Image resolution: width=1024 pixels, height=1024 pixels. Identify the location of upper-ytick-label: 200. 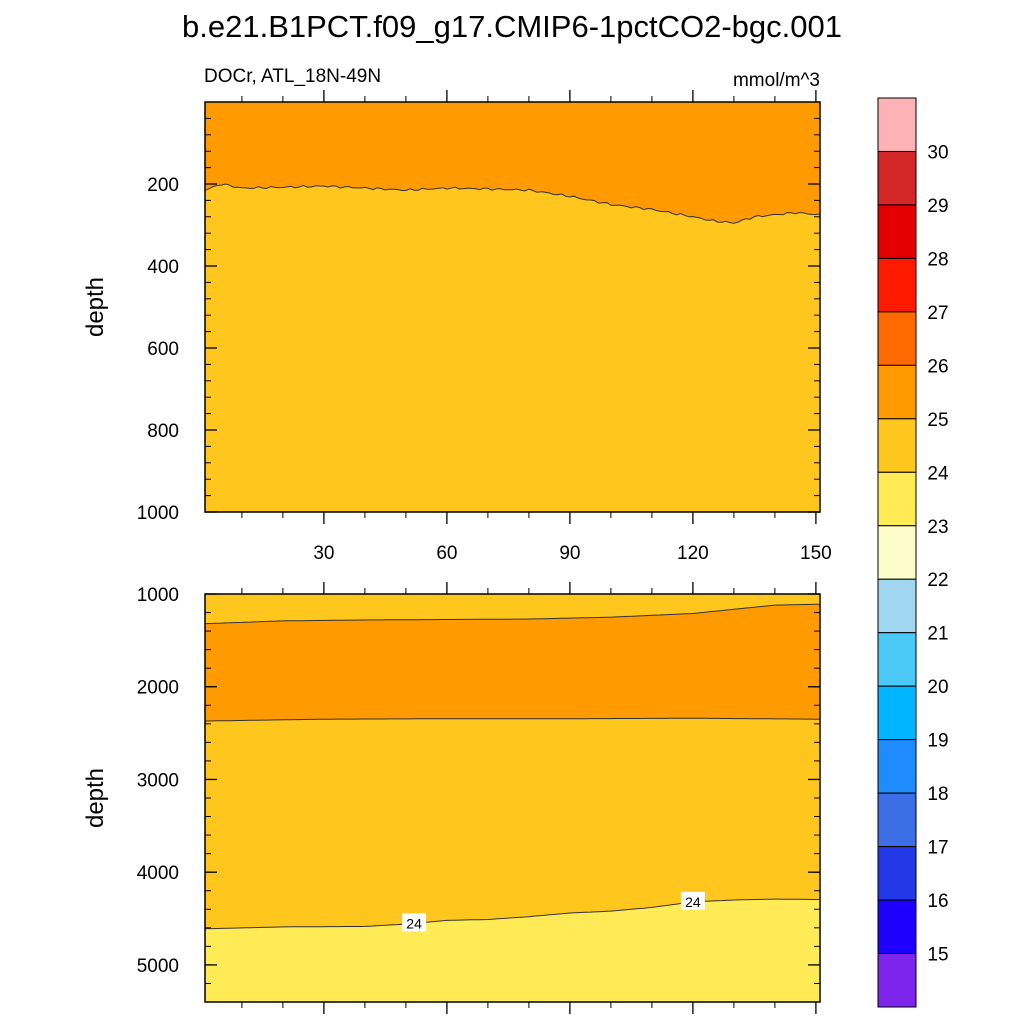
(163, 185).